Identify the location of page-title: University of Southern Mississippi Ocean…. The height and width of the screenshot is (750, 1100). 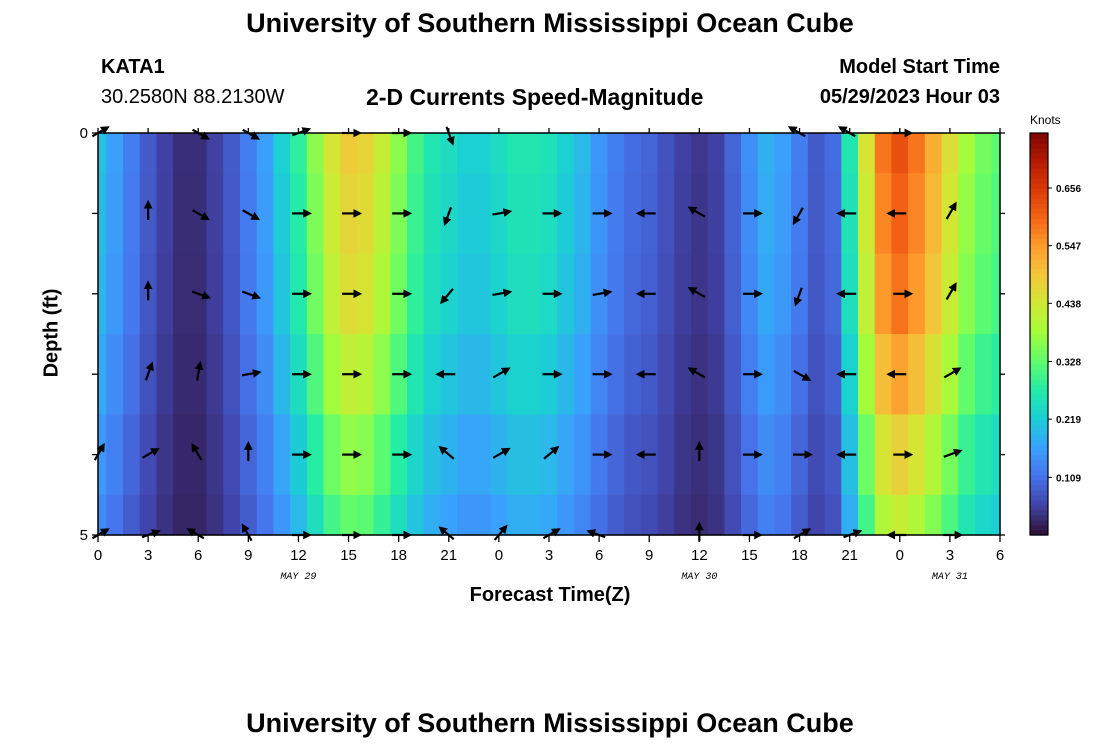
(550, 23).